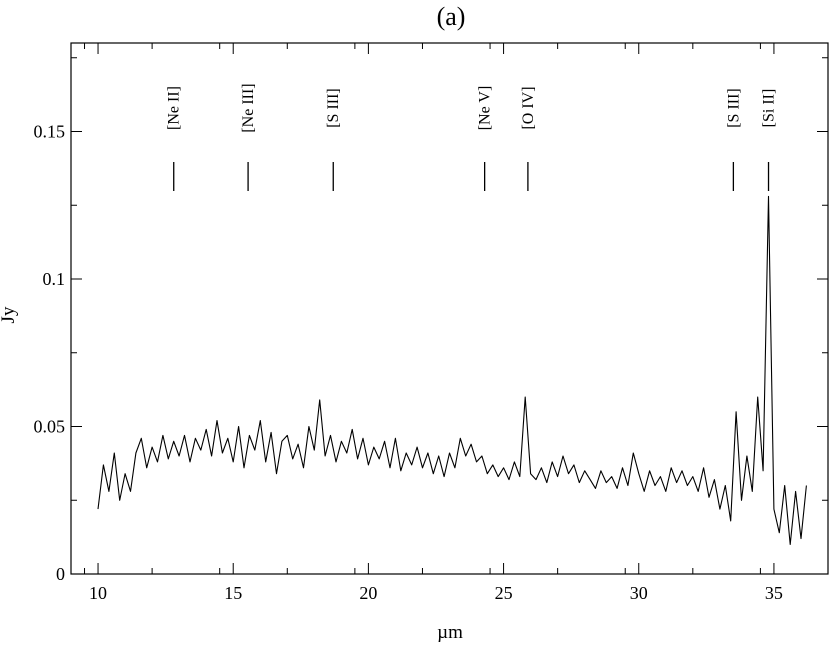 Image resolution: width=830 pixels, height=645 pixels. Describe the element at coordinates (485, 108) in the screenshot. I see `line-marker-label: [Ne V]` at that location.